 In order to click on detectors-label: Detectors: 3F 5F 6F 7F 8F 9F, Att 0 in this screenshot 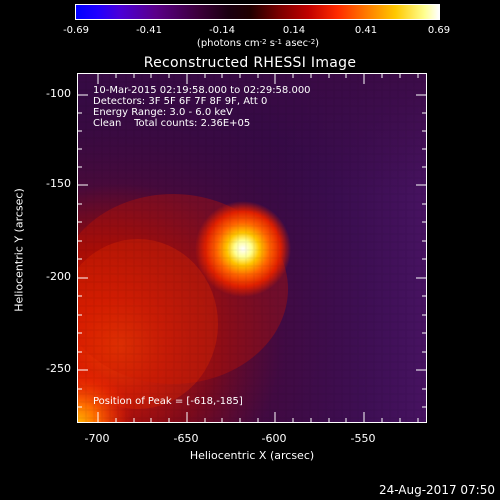, I will do `click(180, 101)`.